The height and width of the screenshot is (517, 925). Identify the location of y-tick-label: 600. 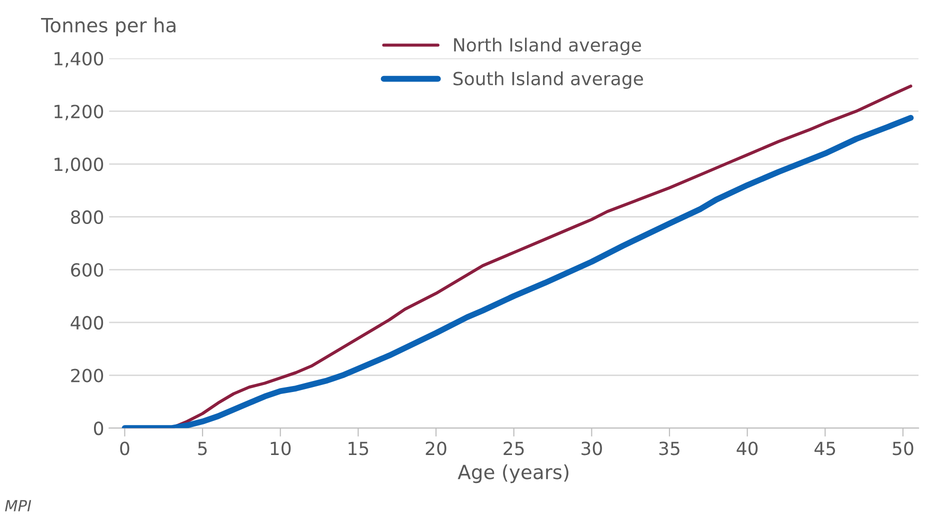
(87, 270).